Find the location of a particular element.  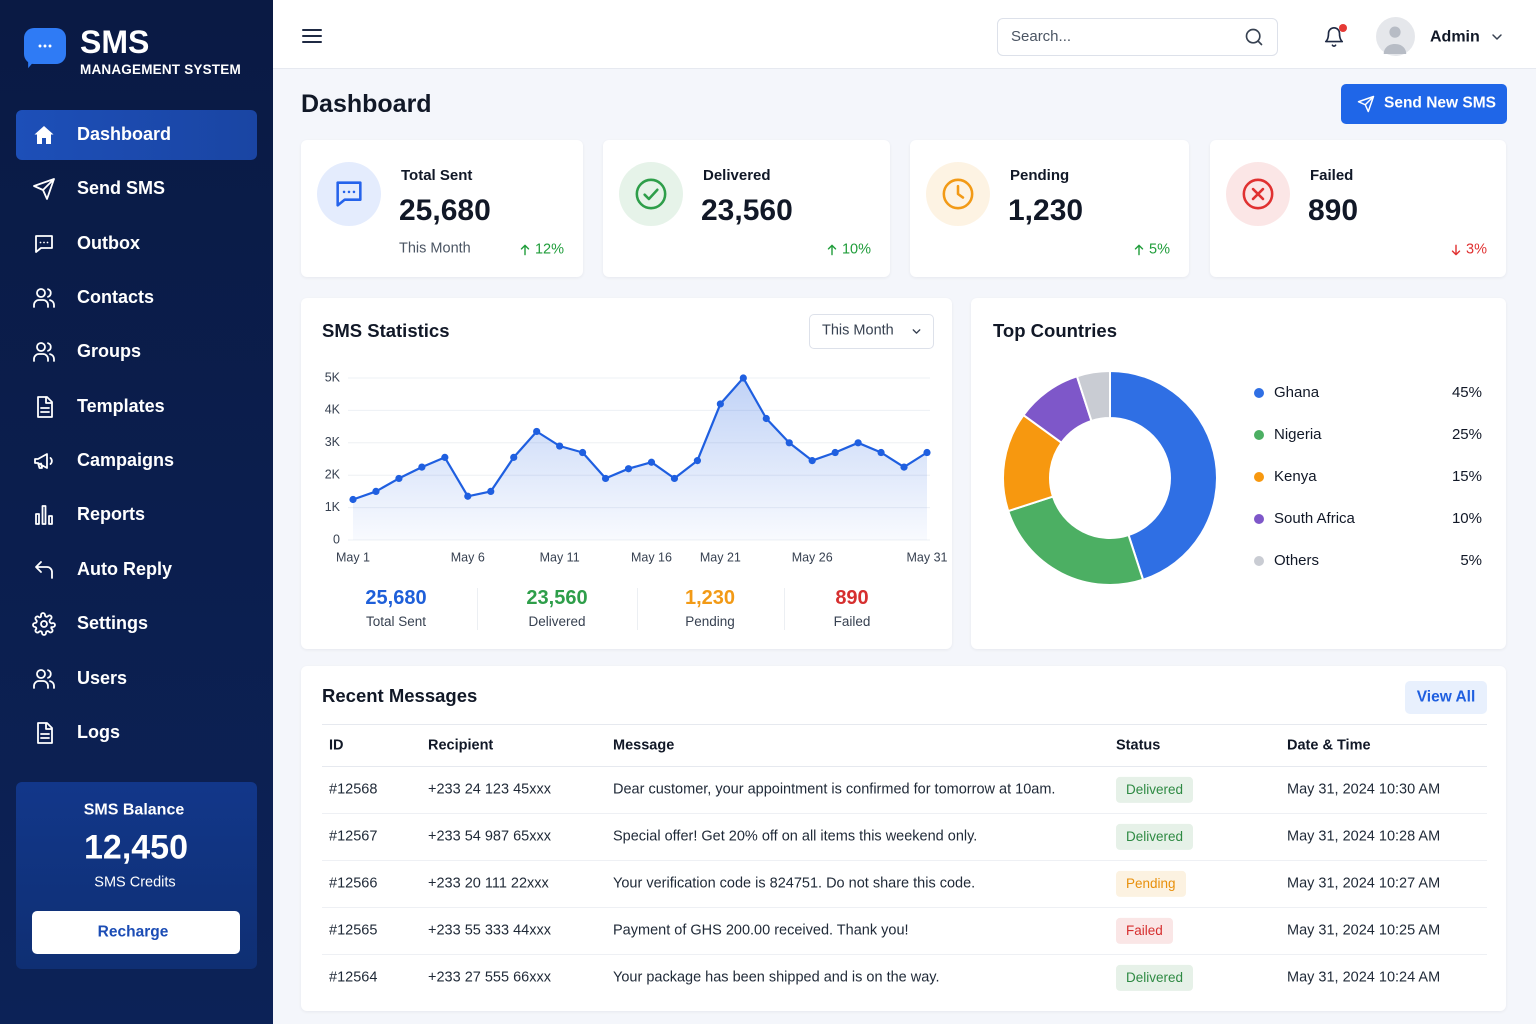

table-cell: #12566 is located at coordinates (353, 883).